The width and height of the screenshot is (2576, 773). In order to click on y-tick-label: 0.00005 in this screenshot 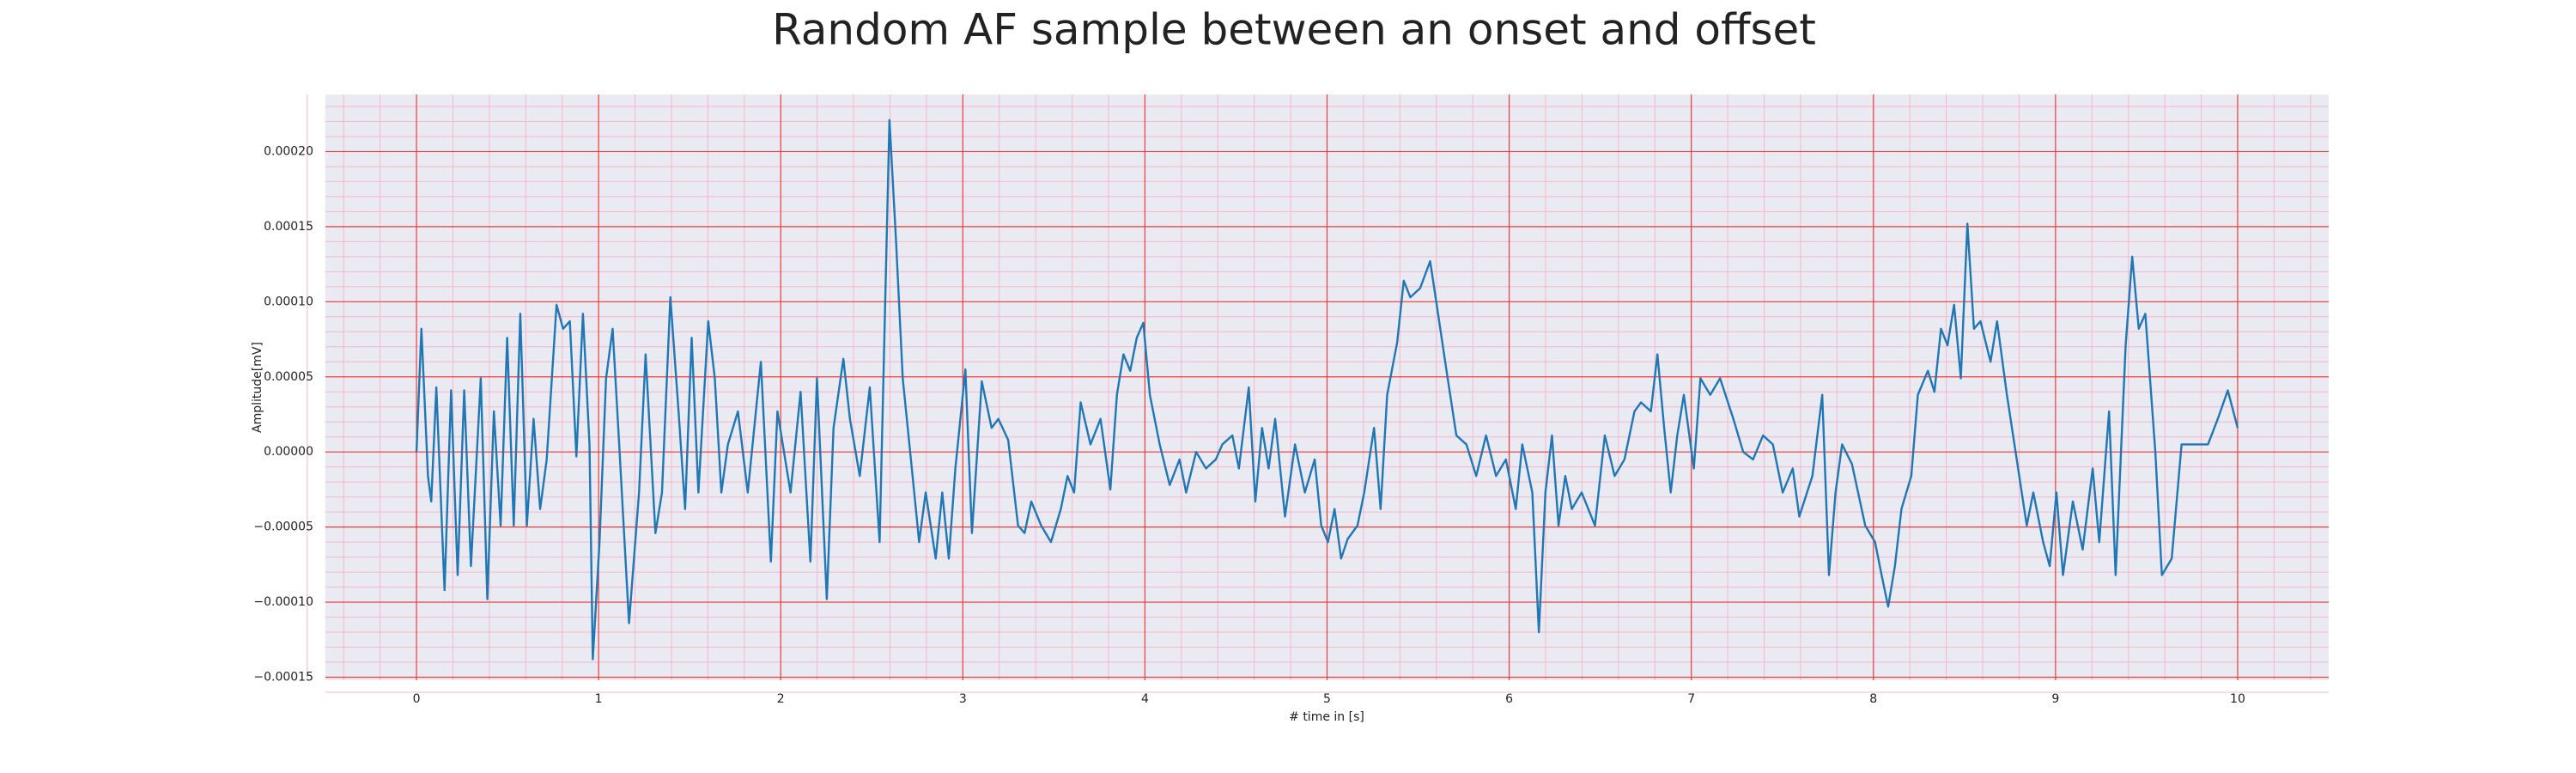, I will do `click(289, 377)`.